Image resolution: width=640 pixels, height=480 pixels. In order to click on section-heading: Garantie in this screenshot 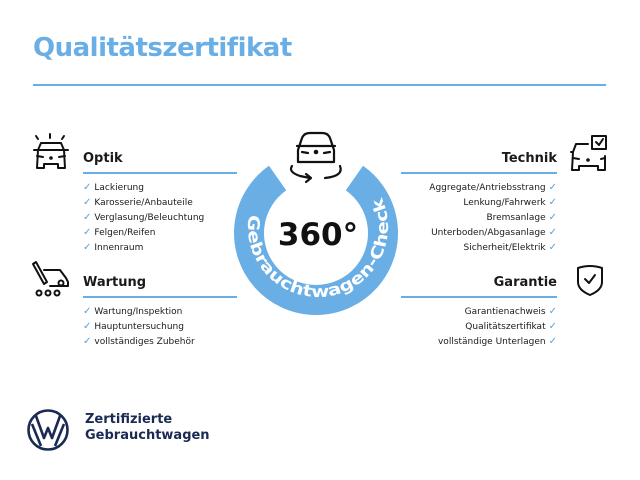, I will do `click(525, 282)`.